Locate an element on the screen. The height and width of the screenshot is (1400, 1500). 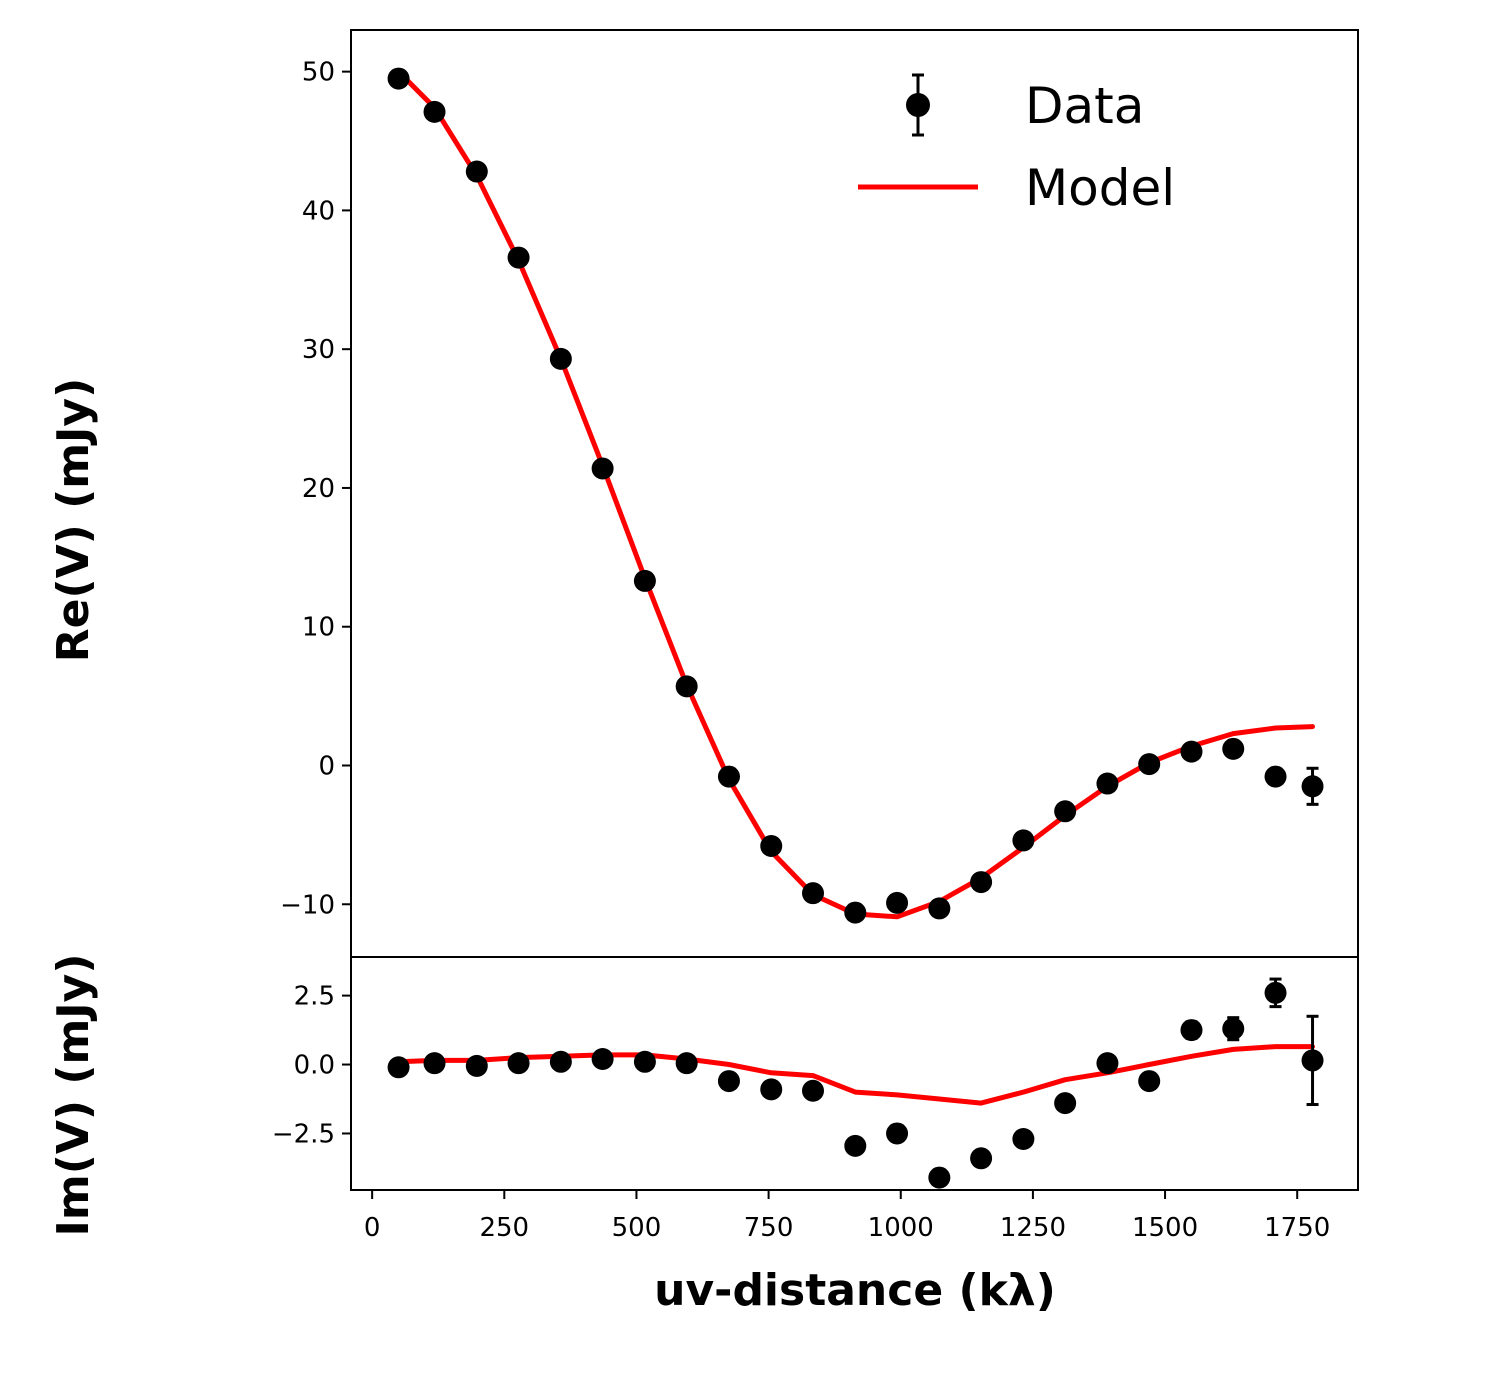
x-tick-label: 1750 is located at coordinates (1297, 1228).